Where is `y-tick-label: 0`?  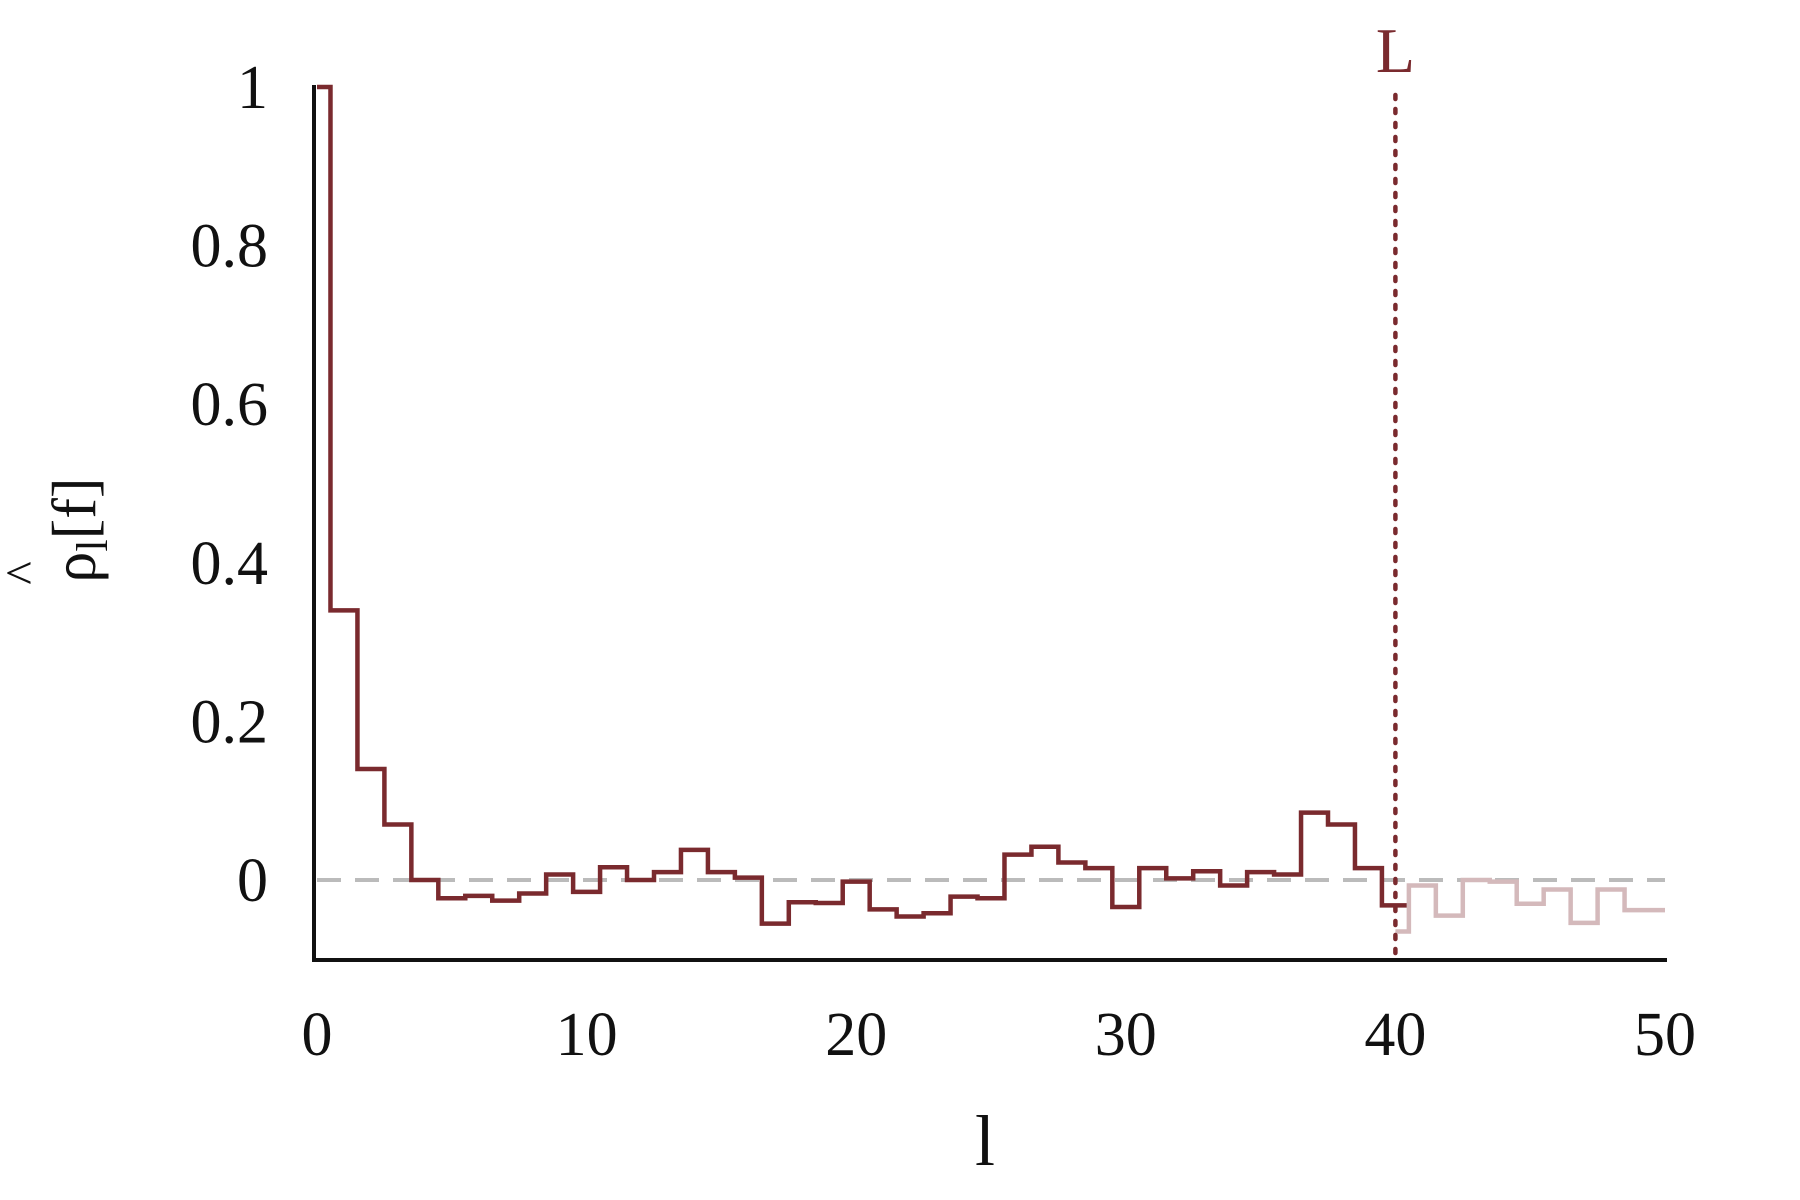
y-tick-label: 0 is located at coordinates (252, 881).